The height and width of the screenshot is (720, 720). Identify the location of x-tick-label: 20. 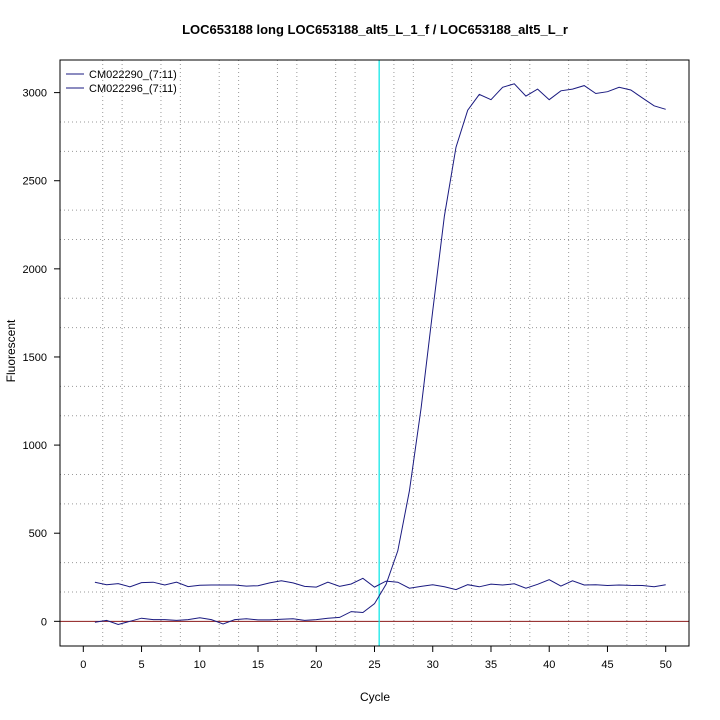
(316, 665).